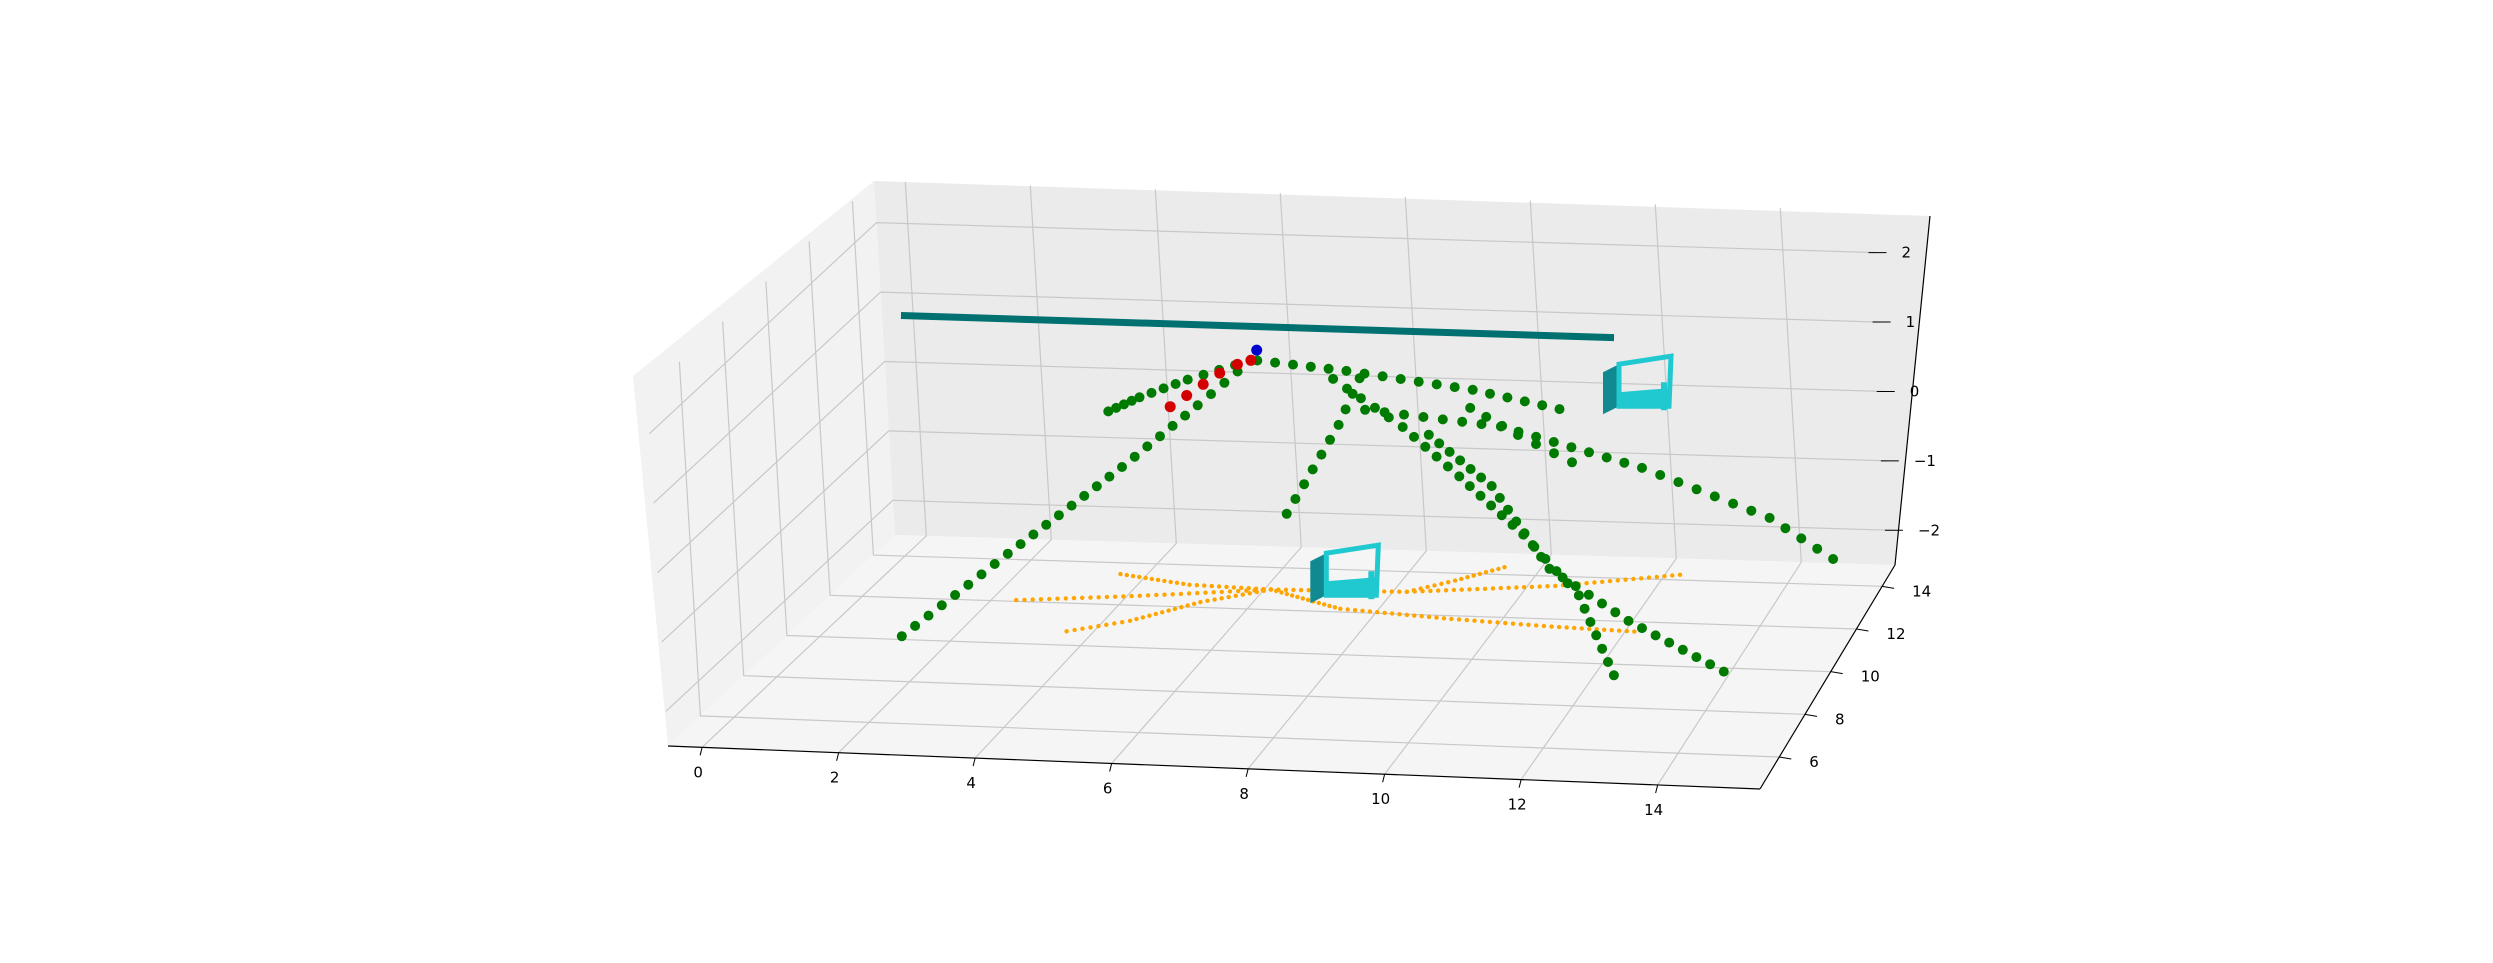  I want to click on cyan-box-leg, so click(1371, 585).